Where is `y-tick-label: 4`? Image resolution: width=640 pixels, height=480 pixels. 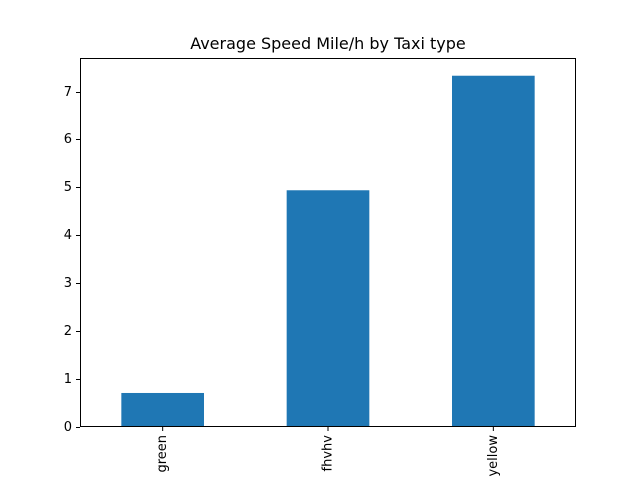
y-tick-label: 4 is located at coordinates (68, 235).